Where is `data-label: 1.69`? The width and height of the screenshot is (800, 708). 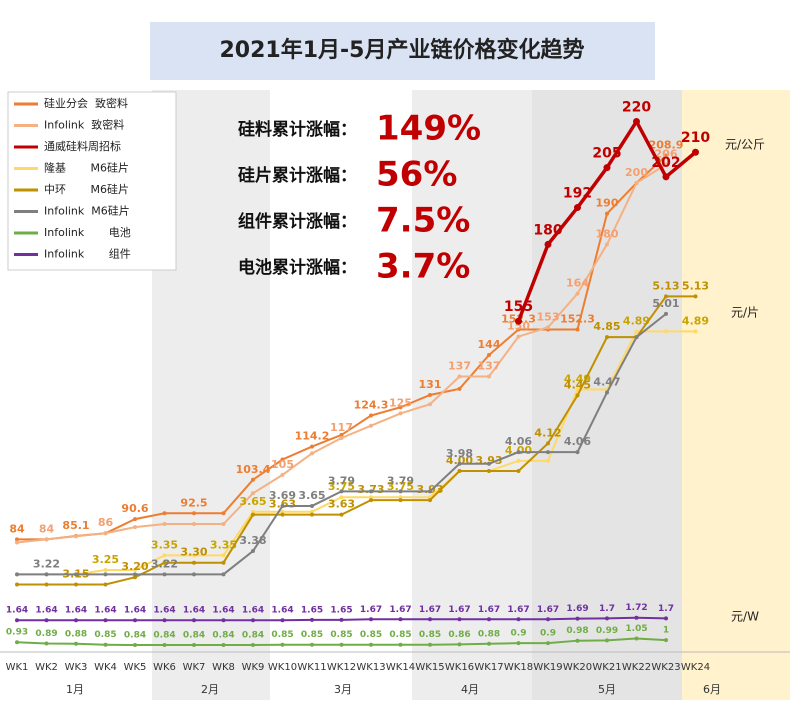 data-label: 1.69 is located at coordinates (577, 609).